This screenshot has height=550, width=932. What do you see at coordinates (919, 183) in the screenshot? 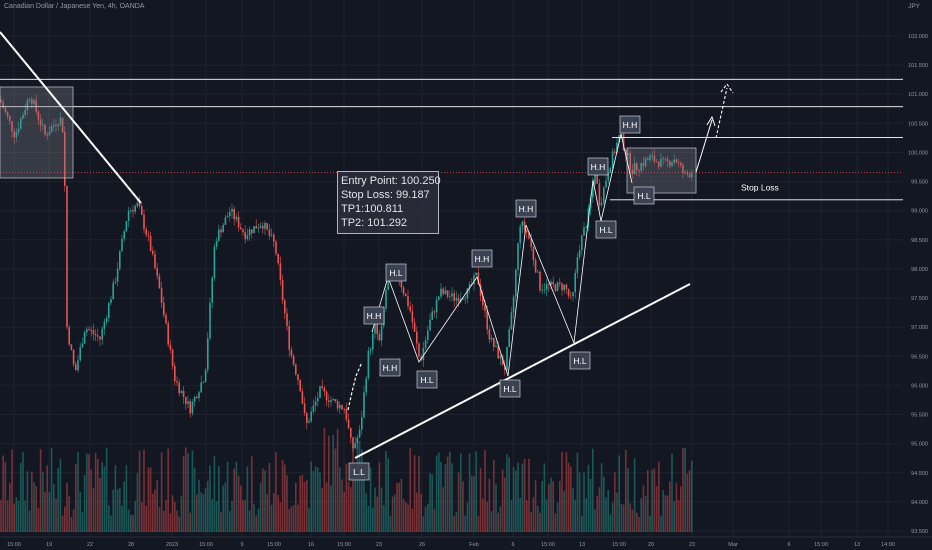
I see `price-tick-label: 99.500` at bounding box center [919, 183].